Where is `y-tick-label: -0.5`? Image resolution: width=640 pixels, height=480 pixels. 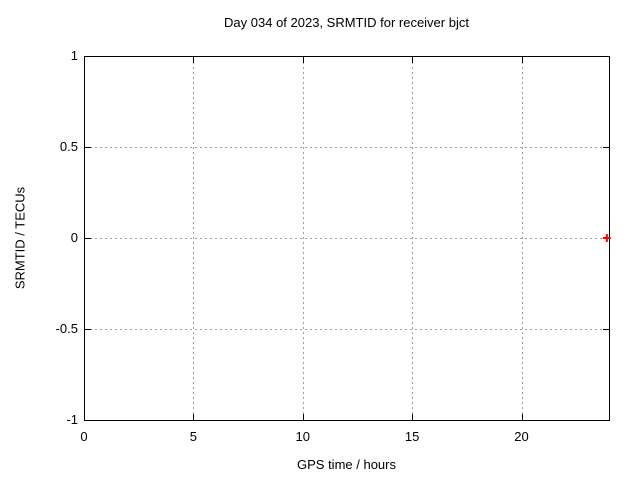
y-tick-label: -0.5 is located at coordinates (66, 328).